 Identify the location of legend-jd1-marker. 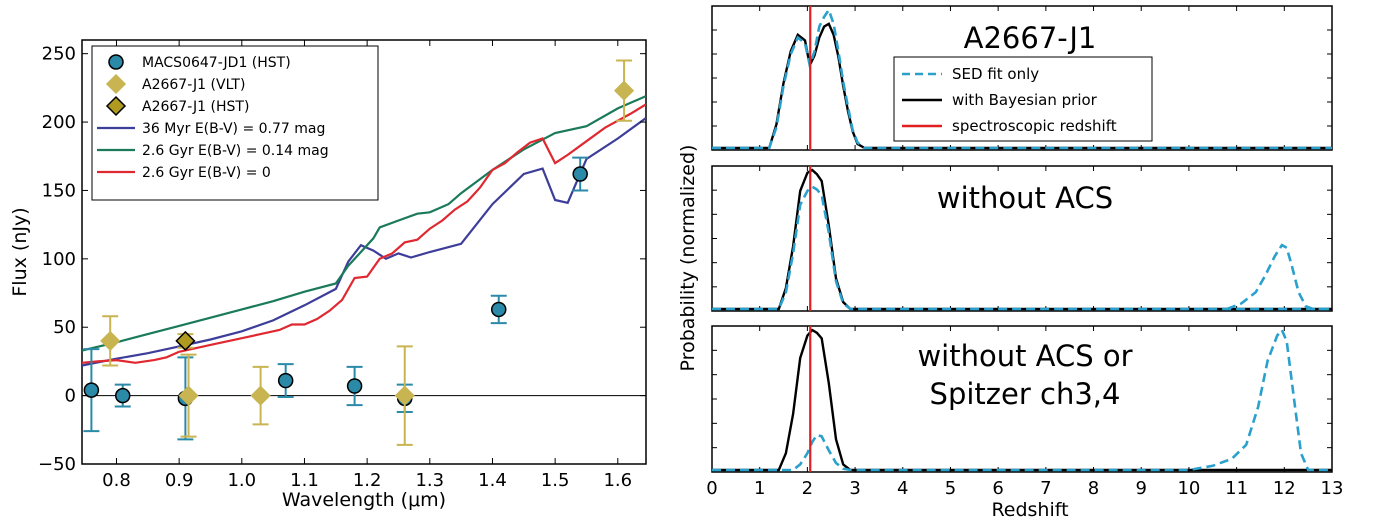
(116, 62).